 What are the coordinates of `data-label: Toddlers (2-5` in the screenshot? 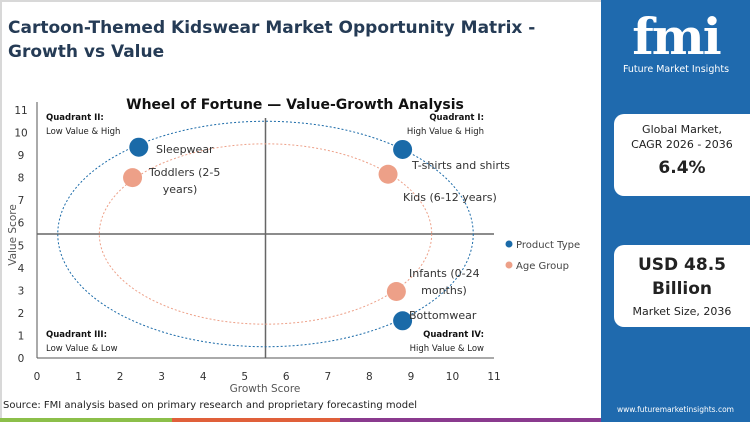 It's located at (184, 172).